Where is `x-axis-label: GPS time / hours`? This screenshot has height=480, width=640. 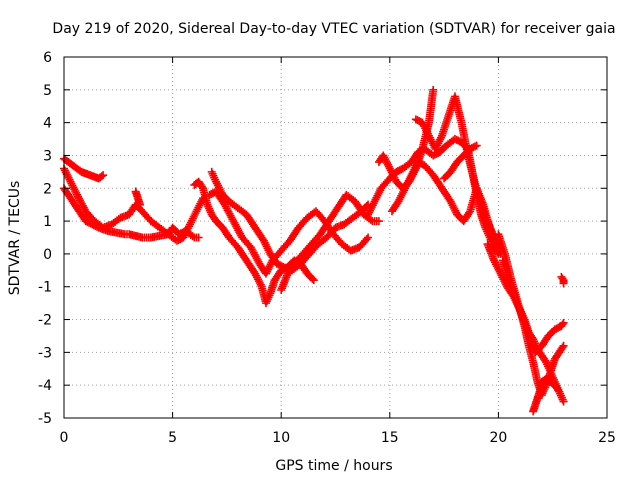
x-axis-label: GPS time / hours is located at coordinates (333, 466).